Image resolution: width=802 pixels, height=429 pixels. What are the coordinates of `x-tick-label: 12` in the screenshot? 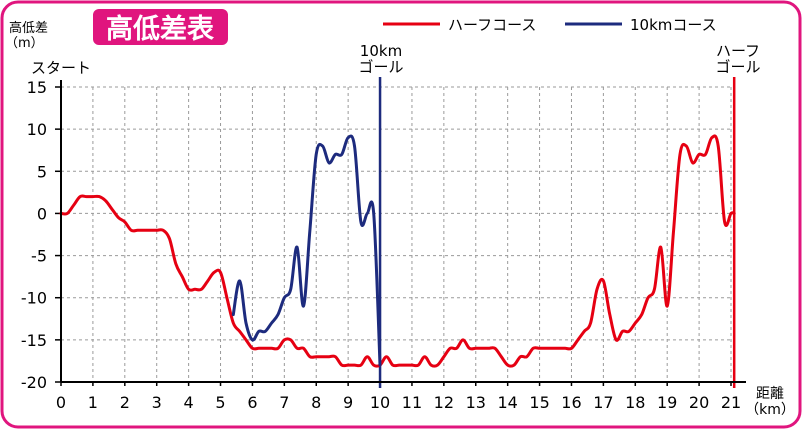 It's located at (444, 402).